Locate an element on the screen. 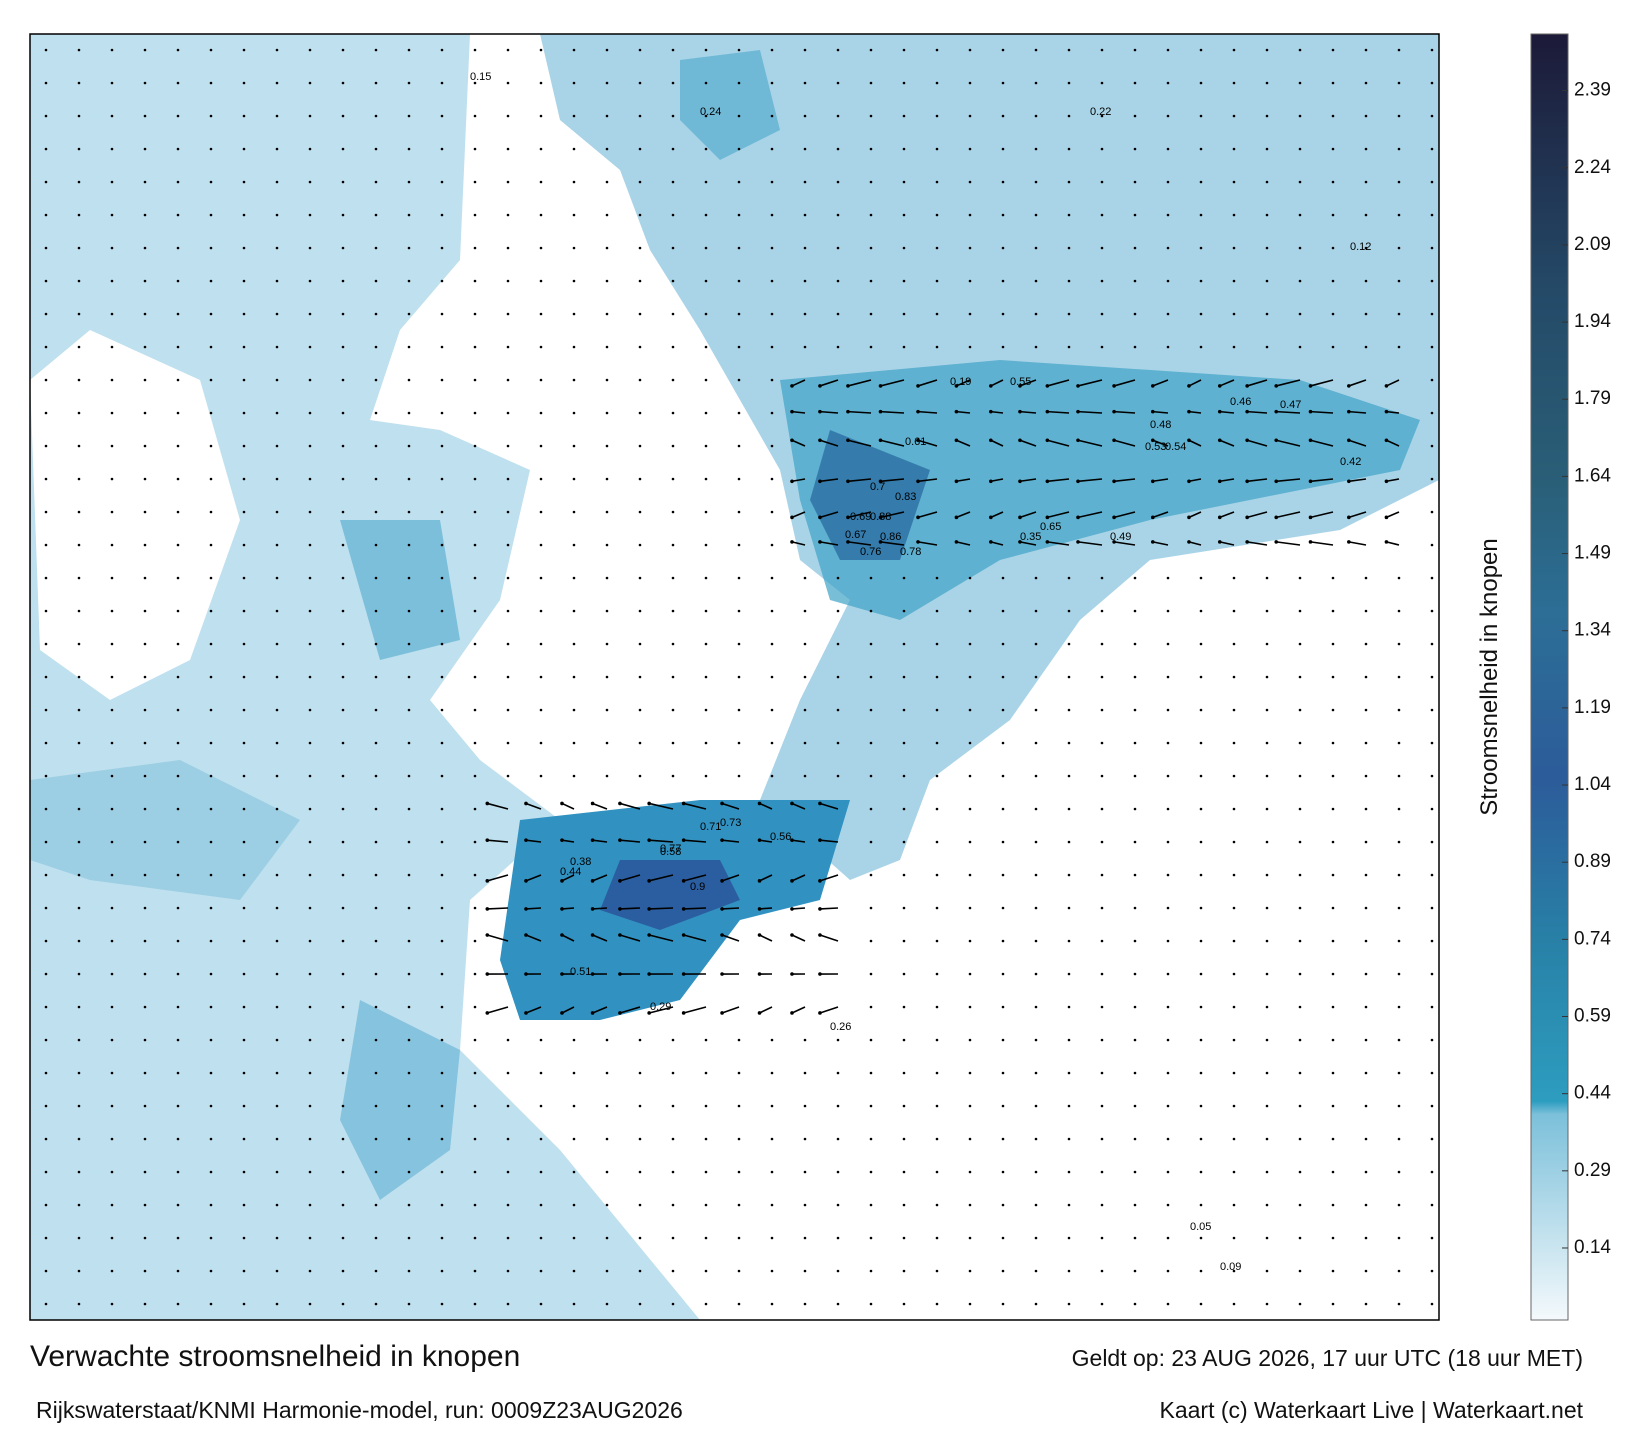 This screenshot has width=1650, height=1450. water is located at coordinates (400, 1100).